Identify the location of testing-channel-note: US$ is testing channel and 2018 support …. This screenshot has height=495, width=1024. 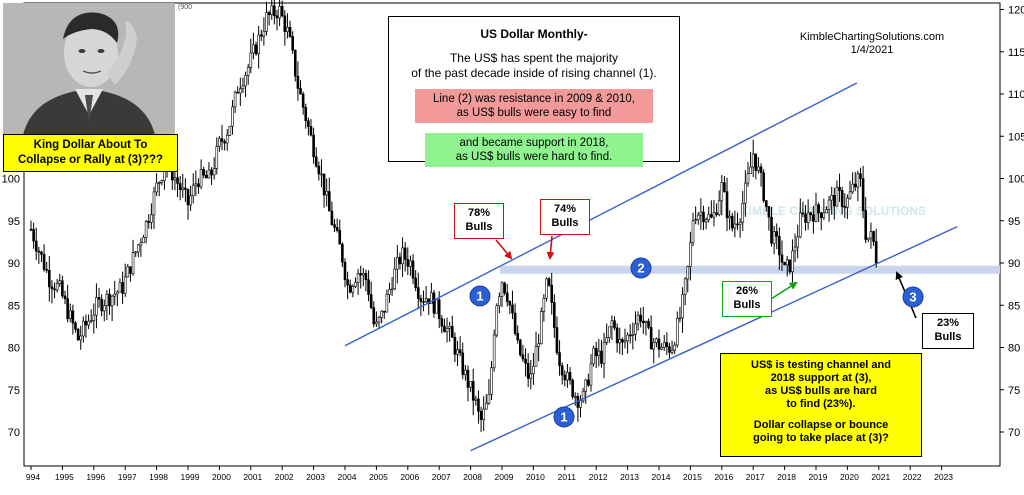
(821, 405).